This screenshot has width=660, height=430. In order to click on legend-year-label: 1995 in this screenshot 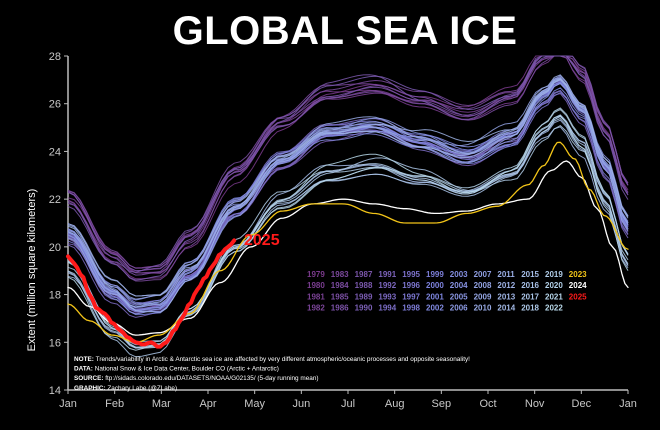, I will do `click(411, 274)`.